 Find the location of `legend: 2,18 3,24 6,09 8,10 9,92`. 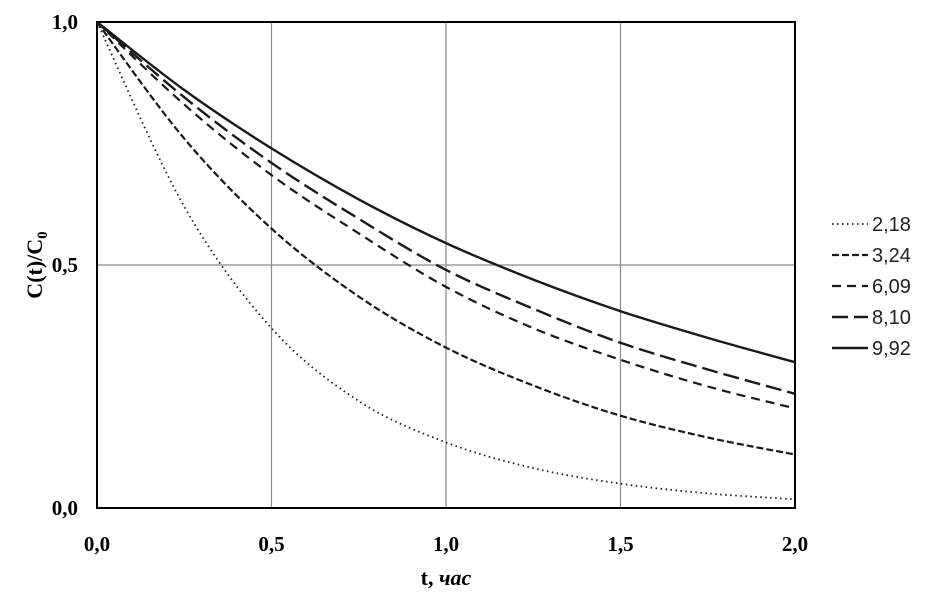

legend: 2,18 3,24 6,09 8,10 9,92 is located at coordinates (871, 287).